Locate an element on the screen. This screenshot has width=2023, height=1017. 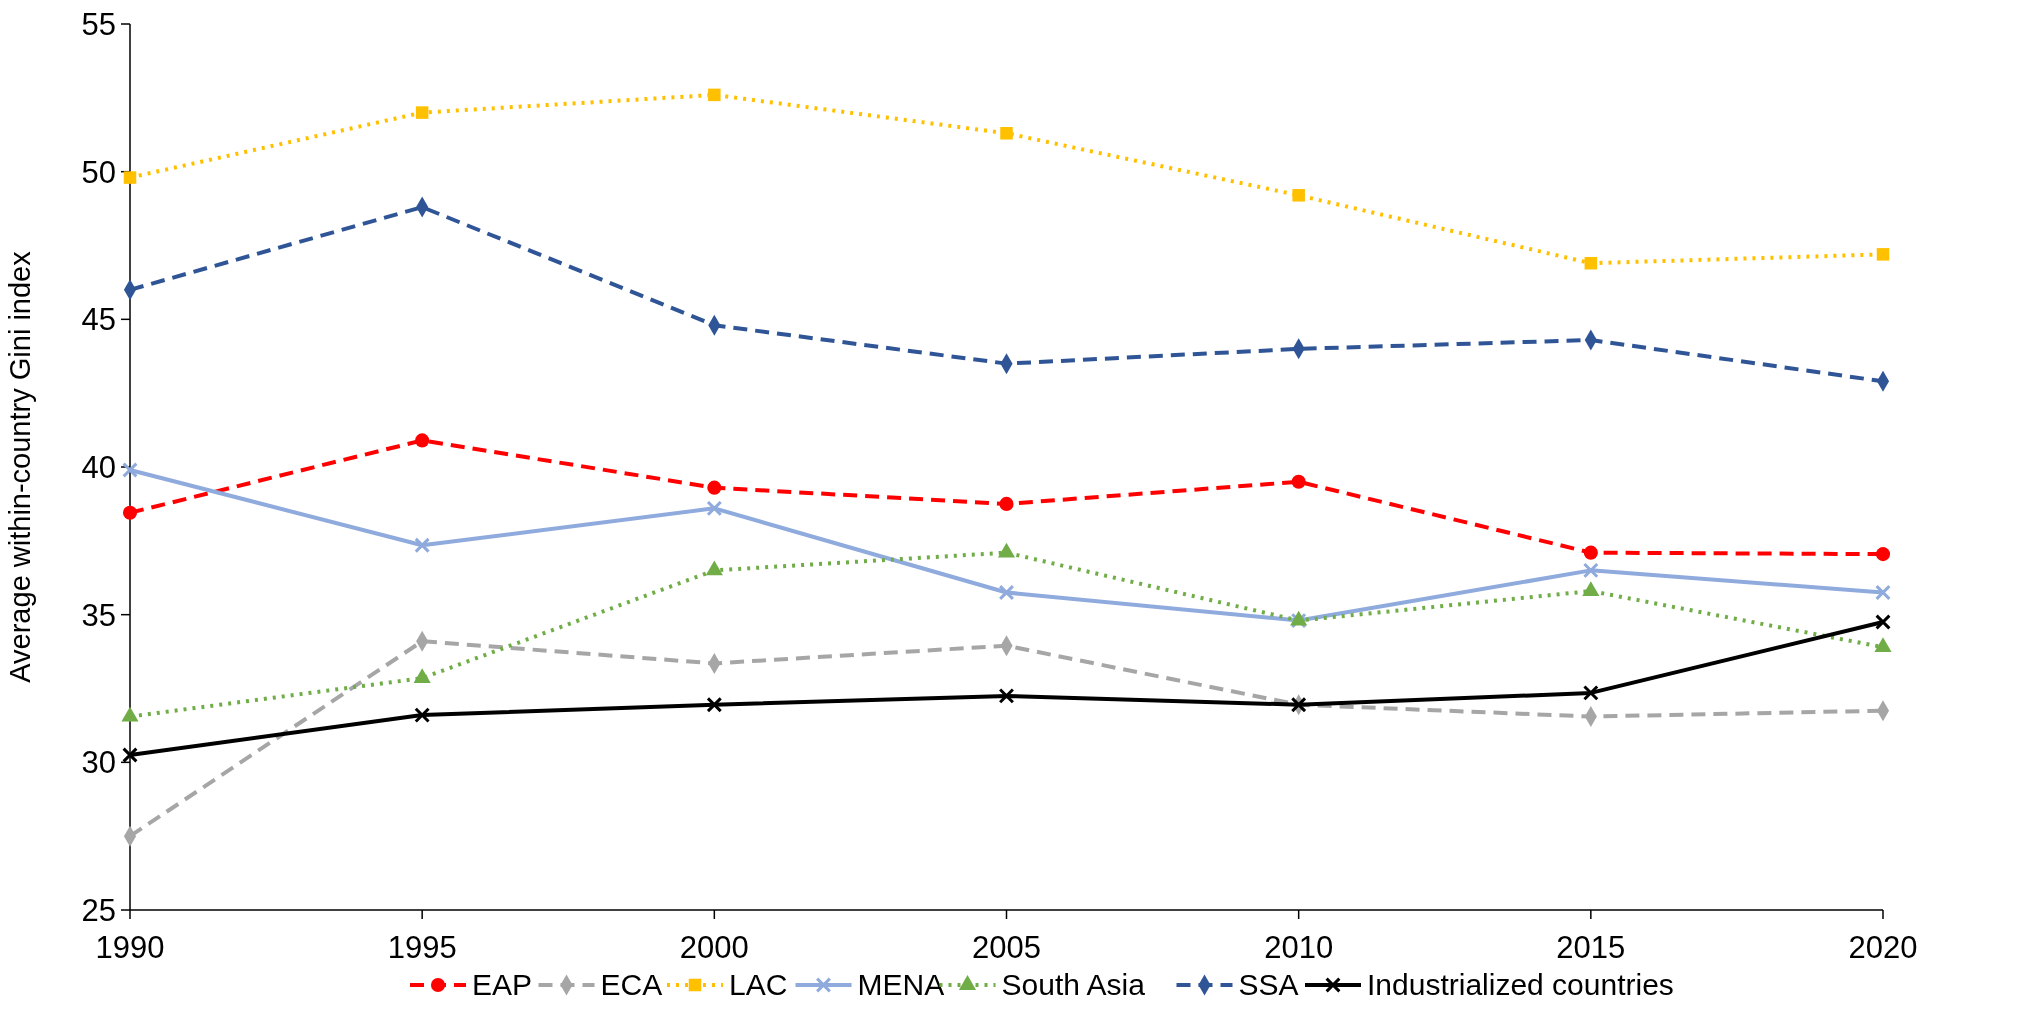
y-tick-label: 55 is located at coordinates (98, 24).